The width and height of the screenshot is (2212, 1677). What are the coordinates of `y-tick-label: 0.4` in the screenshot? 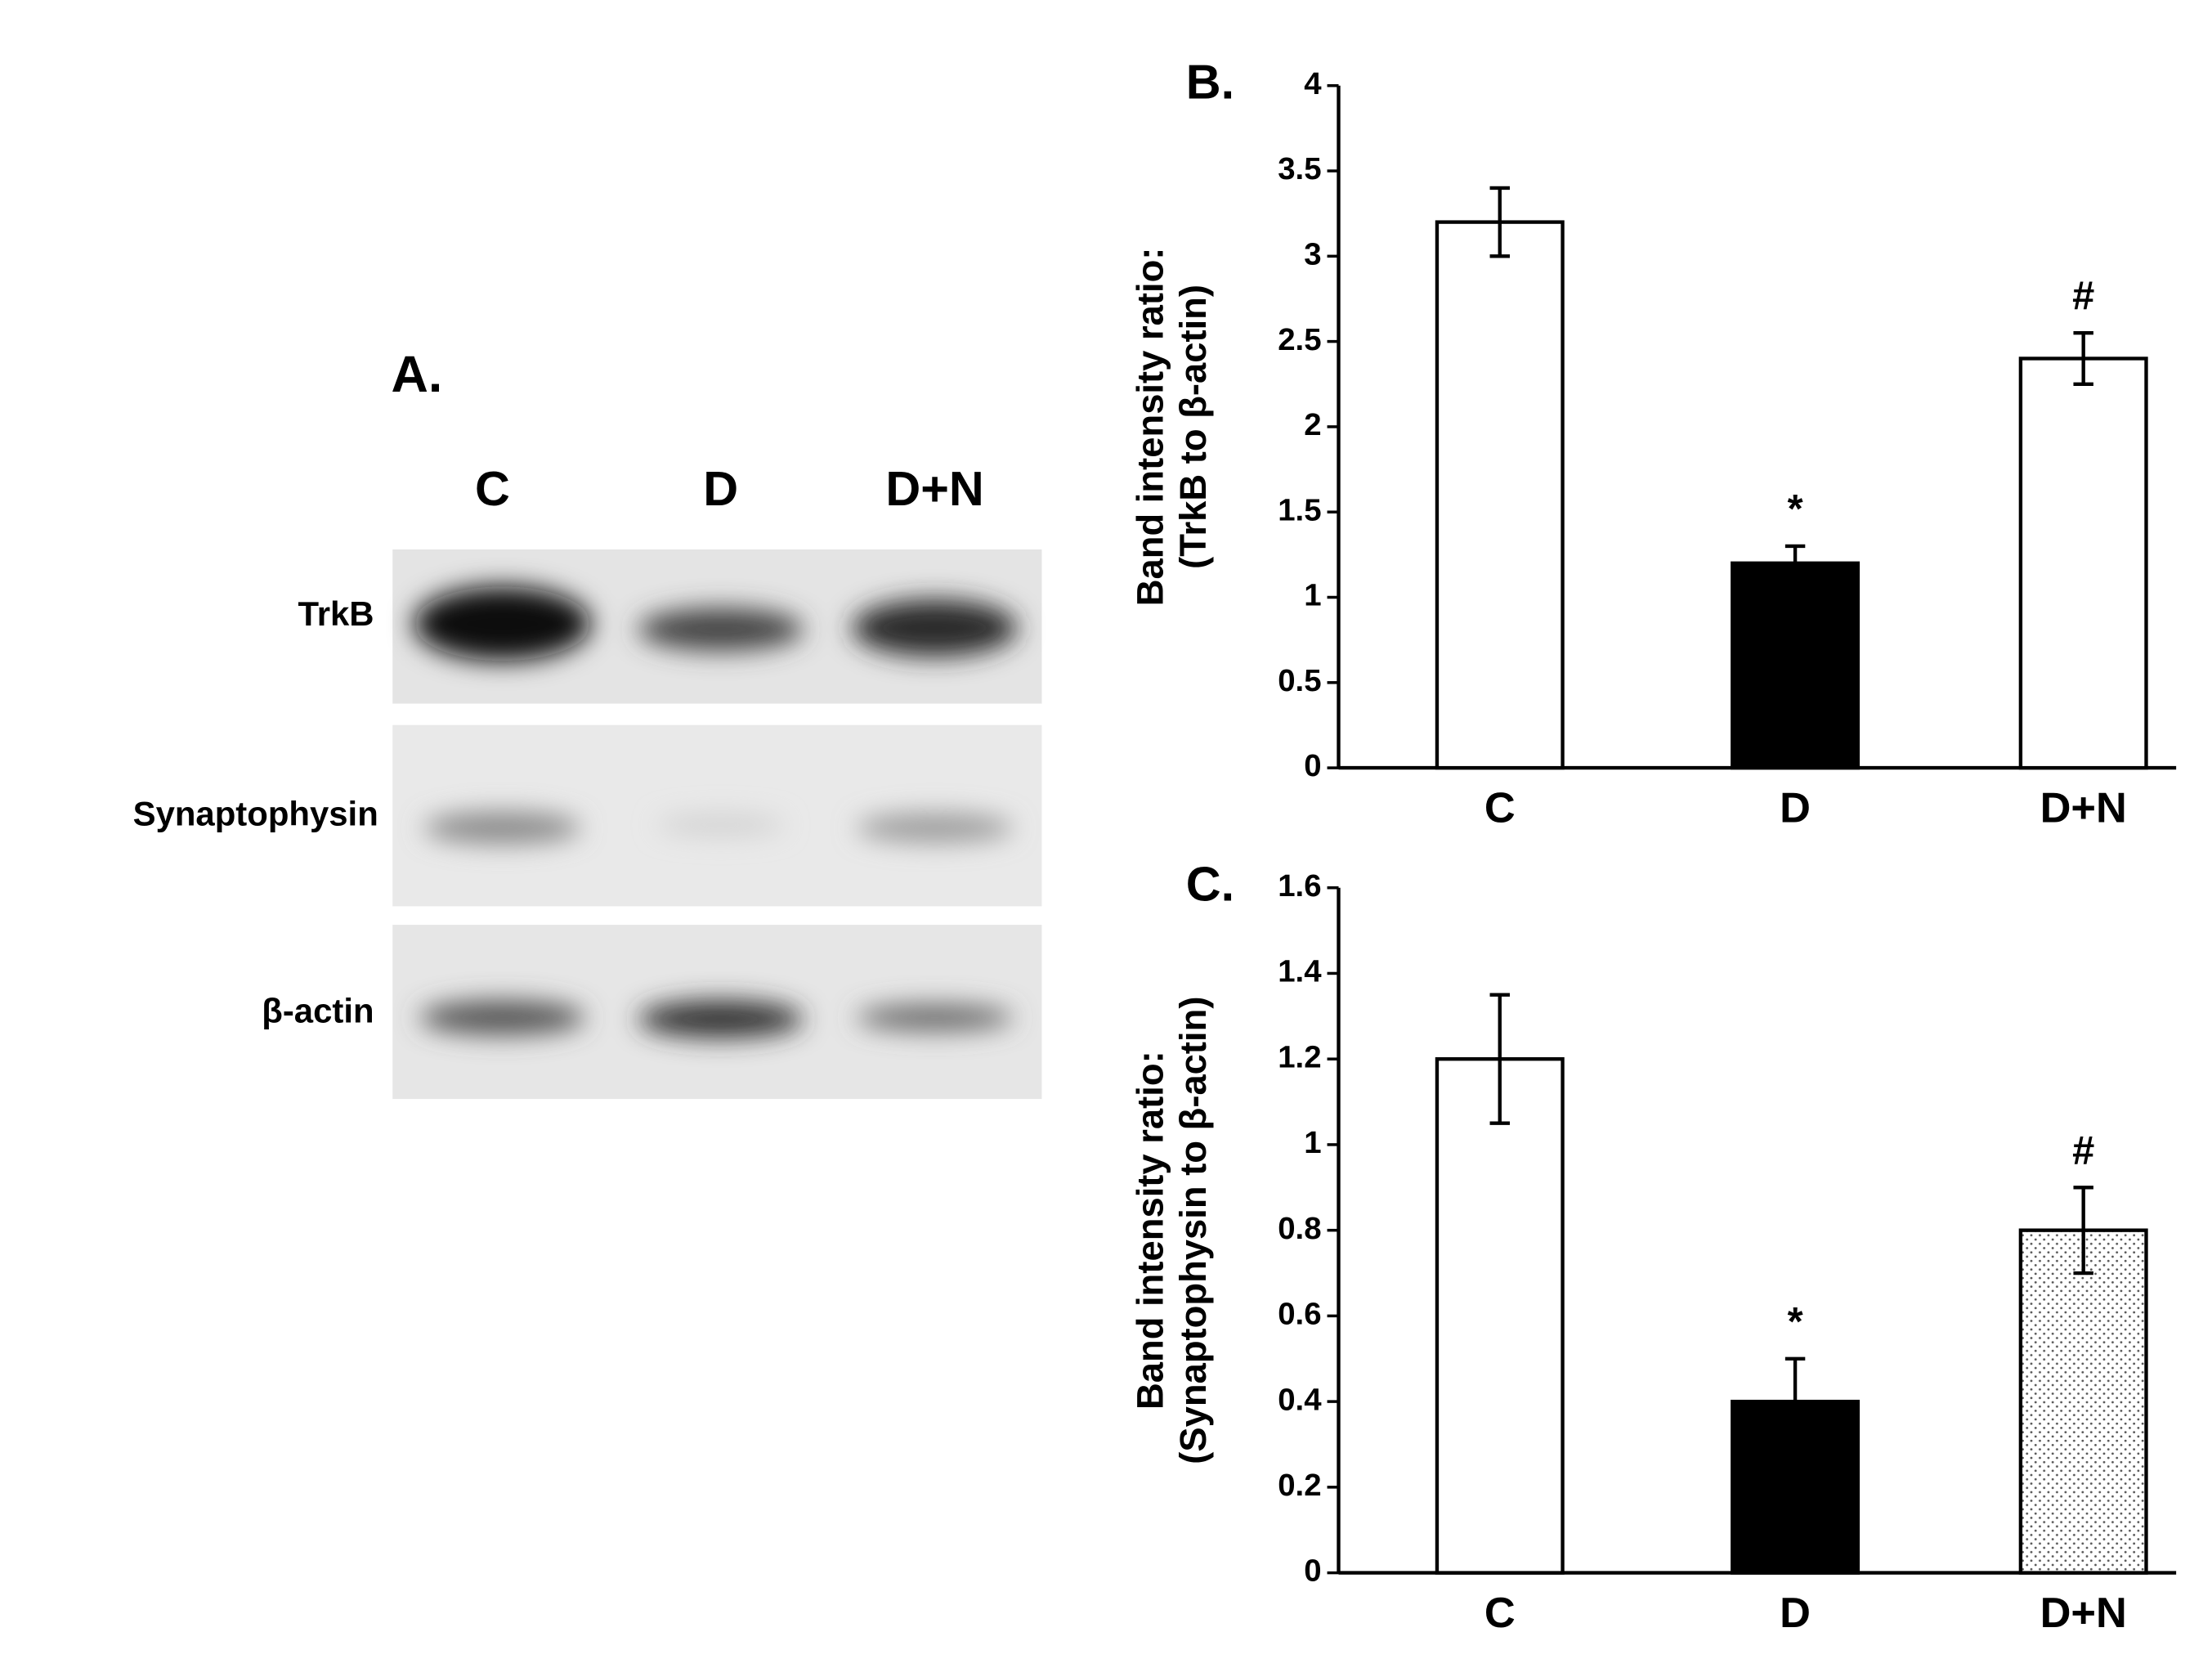 It's located at (1300, 1400).